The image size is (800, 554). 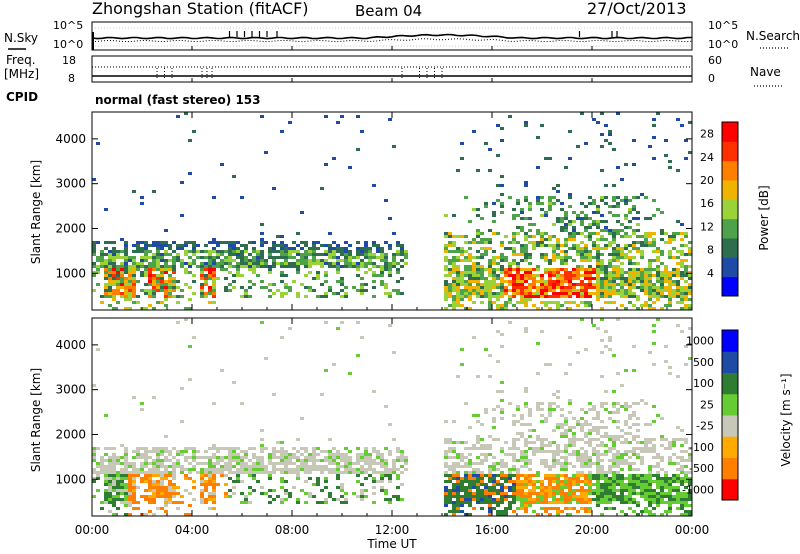 I want to click on noise-right-tick-top: 10^5, so click(x=723, y=25).